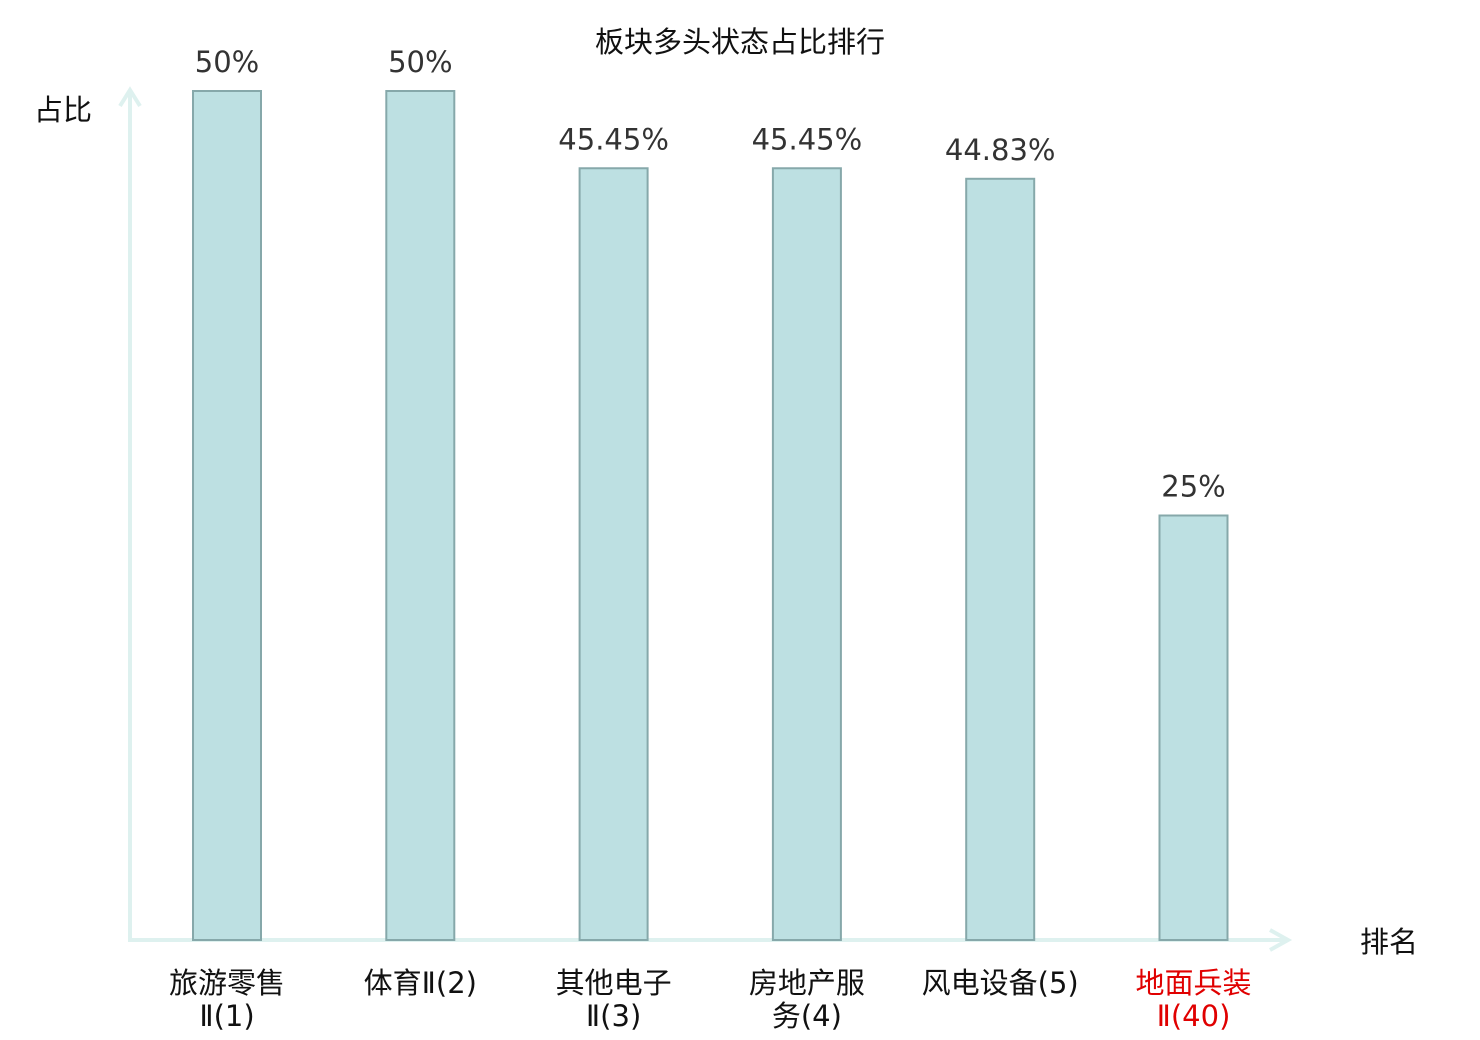 This screenshot has height=1040, width=1480. Describe the element at coordinates (1193, 983) in the screenshot. I see `category-label: 地面兵装` at that location.